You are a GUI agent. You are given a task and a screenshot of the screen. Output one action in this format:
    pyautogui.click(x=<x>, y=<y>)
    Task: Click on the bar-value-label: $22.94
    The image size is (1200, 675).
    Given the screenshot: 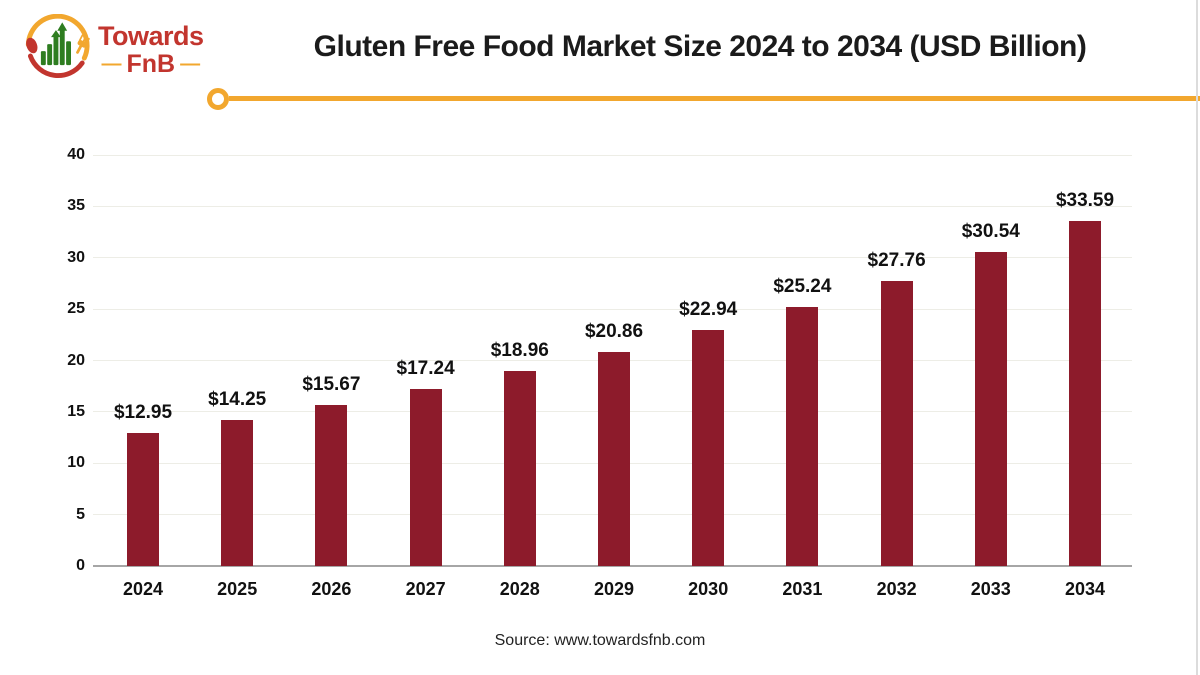 What is the action you would take?
    pyautogui.click(x=708, y=310)
    